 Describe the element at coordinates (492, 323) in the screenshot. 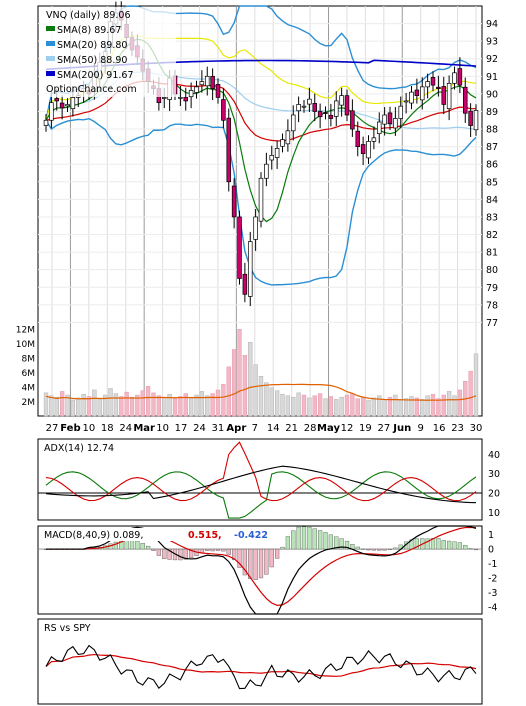

I see `price-tick-label: 77` at that location.